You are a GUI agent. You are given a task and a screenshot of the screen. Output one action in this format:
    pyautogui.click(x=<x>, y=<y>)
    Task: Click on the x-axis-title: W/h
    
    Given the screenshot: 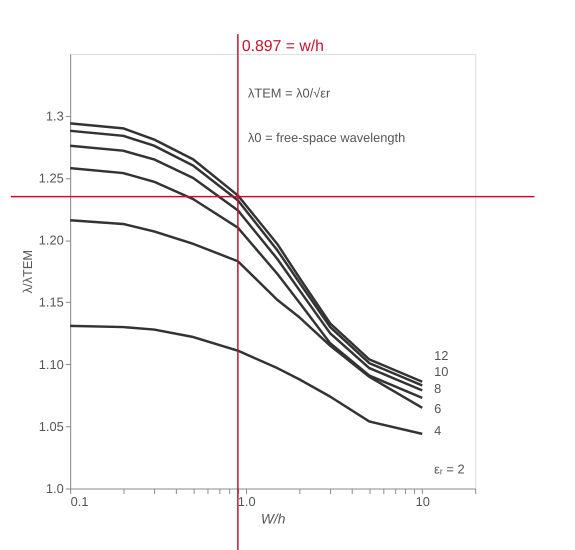 What is the action you would take?
    pyautogui.click(x=273, y=518)
    